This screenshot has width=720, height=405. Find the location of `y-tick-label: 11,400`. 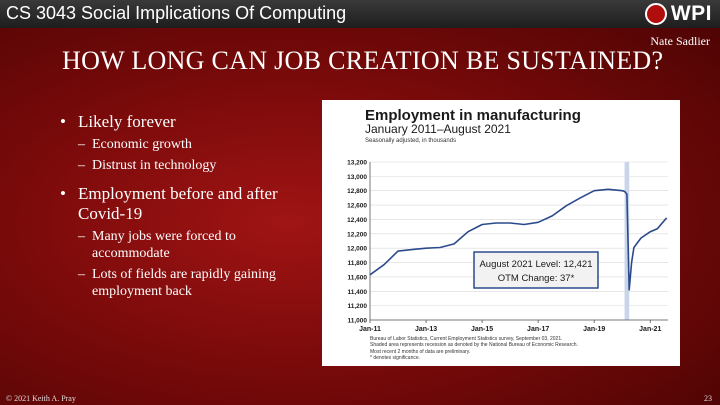

y-tick-label: 11,400 is located at coordinates (357, 292).